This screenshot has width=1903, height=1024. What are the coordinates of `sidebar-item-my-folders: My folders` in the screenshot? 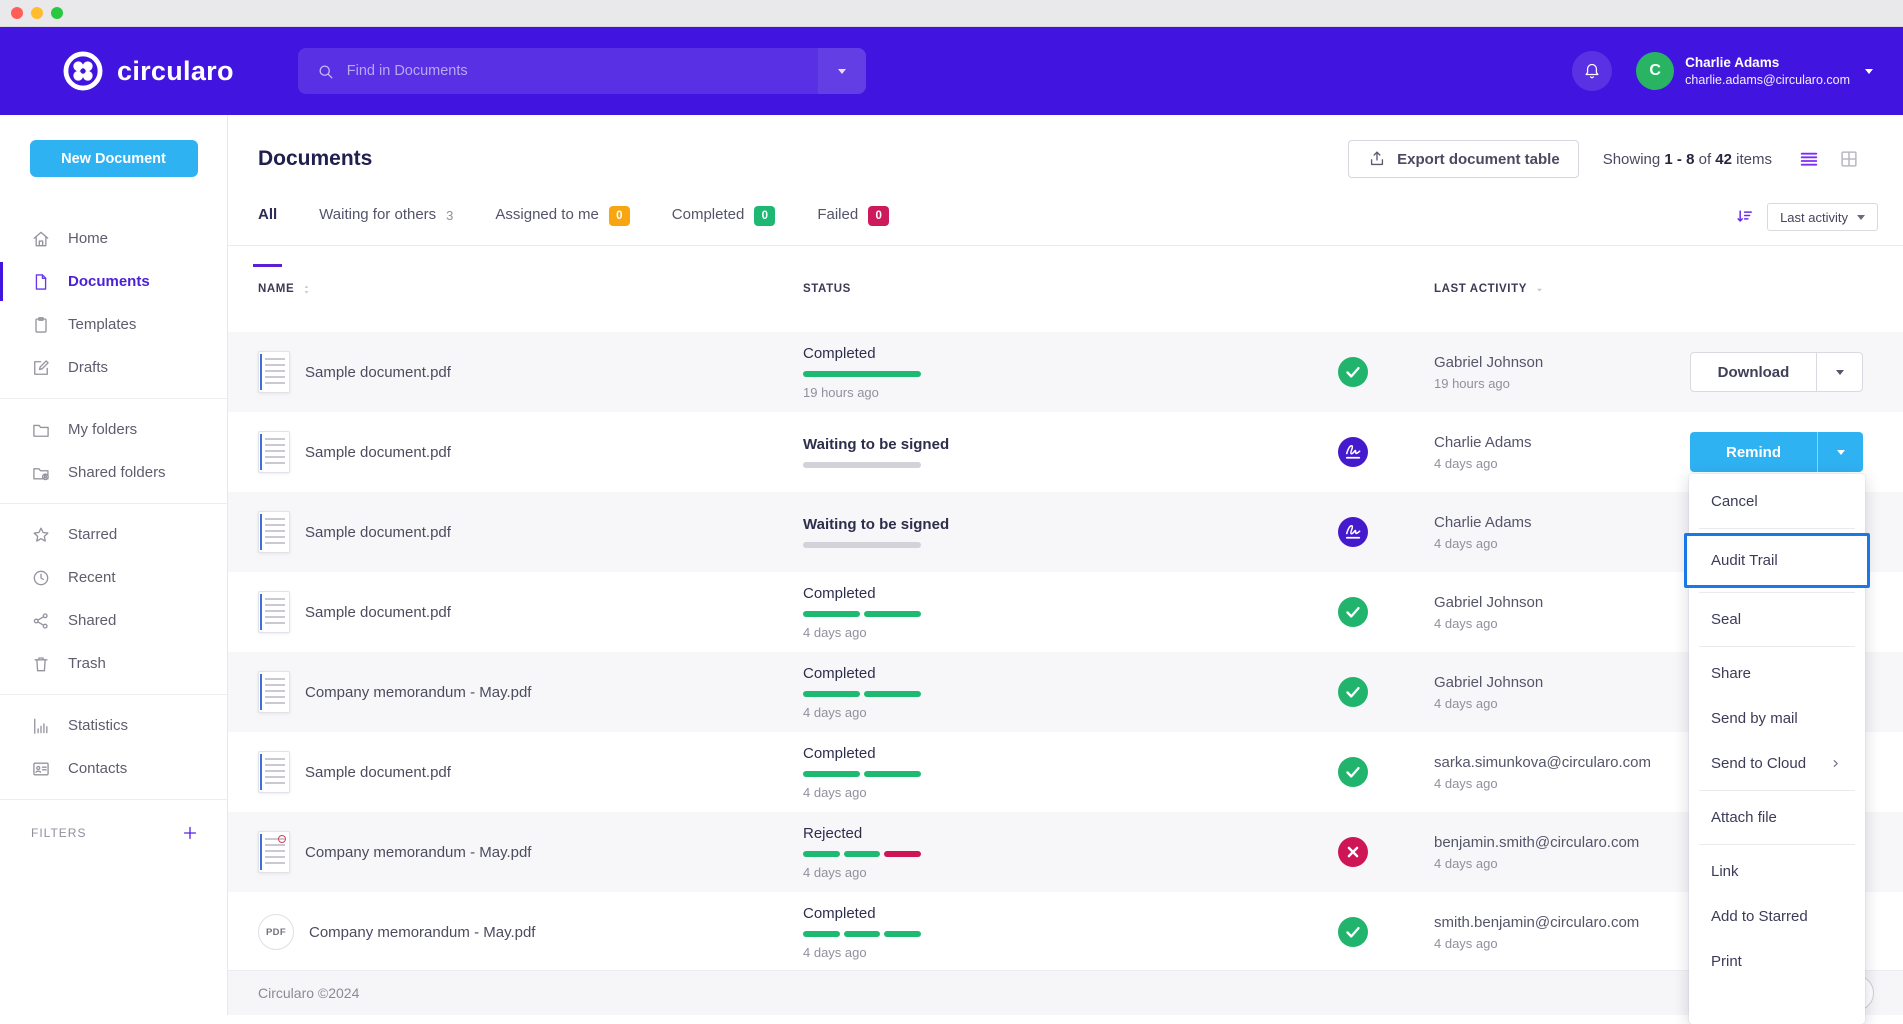 It's located at (113, 429).